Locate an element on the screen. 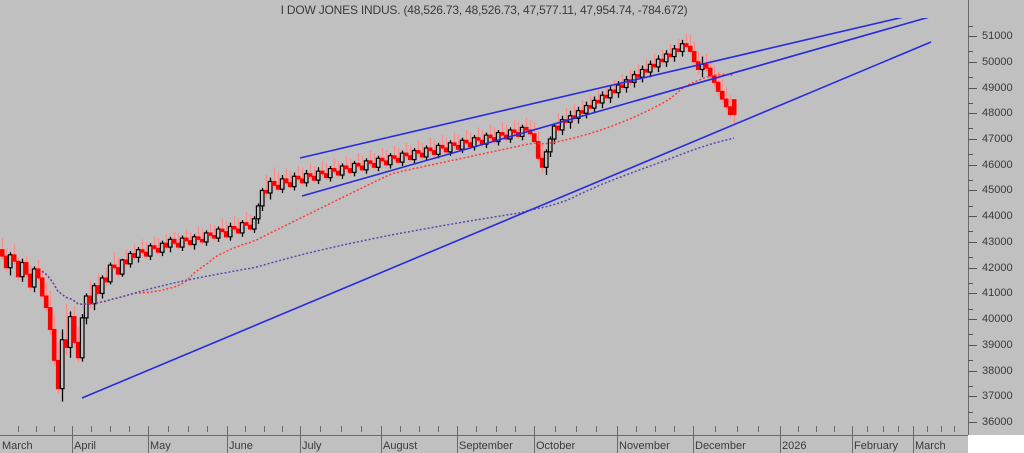 Image resolution: width=1024 pixels, height=453 pixels. y-axis-label: 46000 is located at coordinates (997, 164).